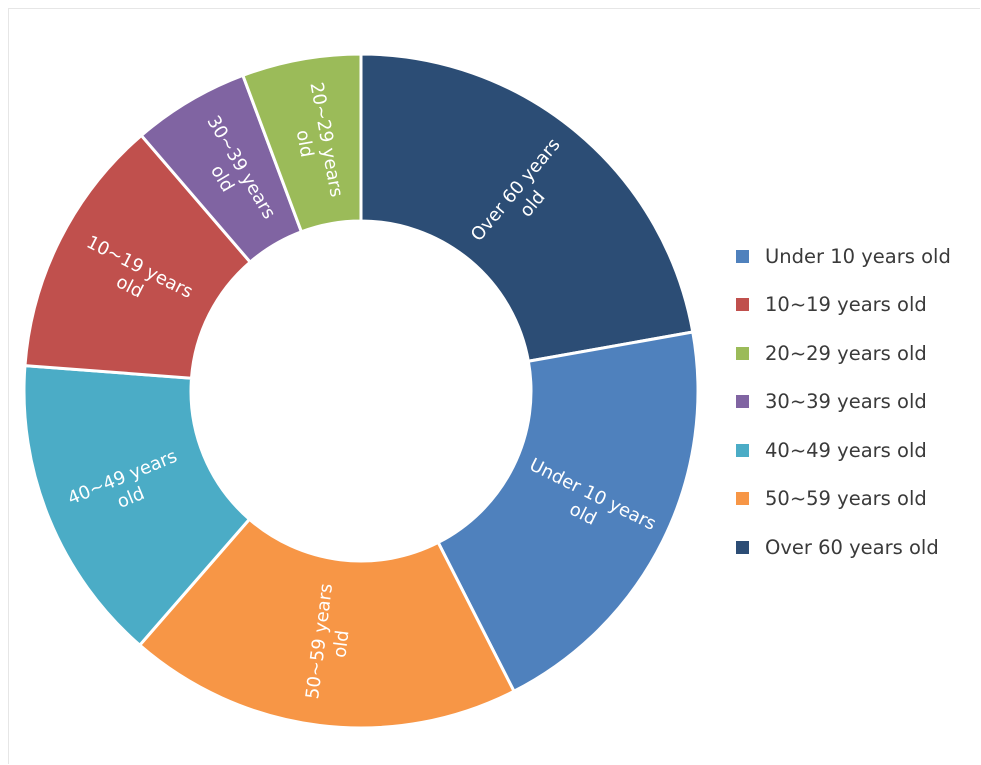 The image size is (981, 765). Describe the element at coordinates (858, 256) in the screenshot. I see `legend-label: Under 10 years old` at that location.